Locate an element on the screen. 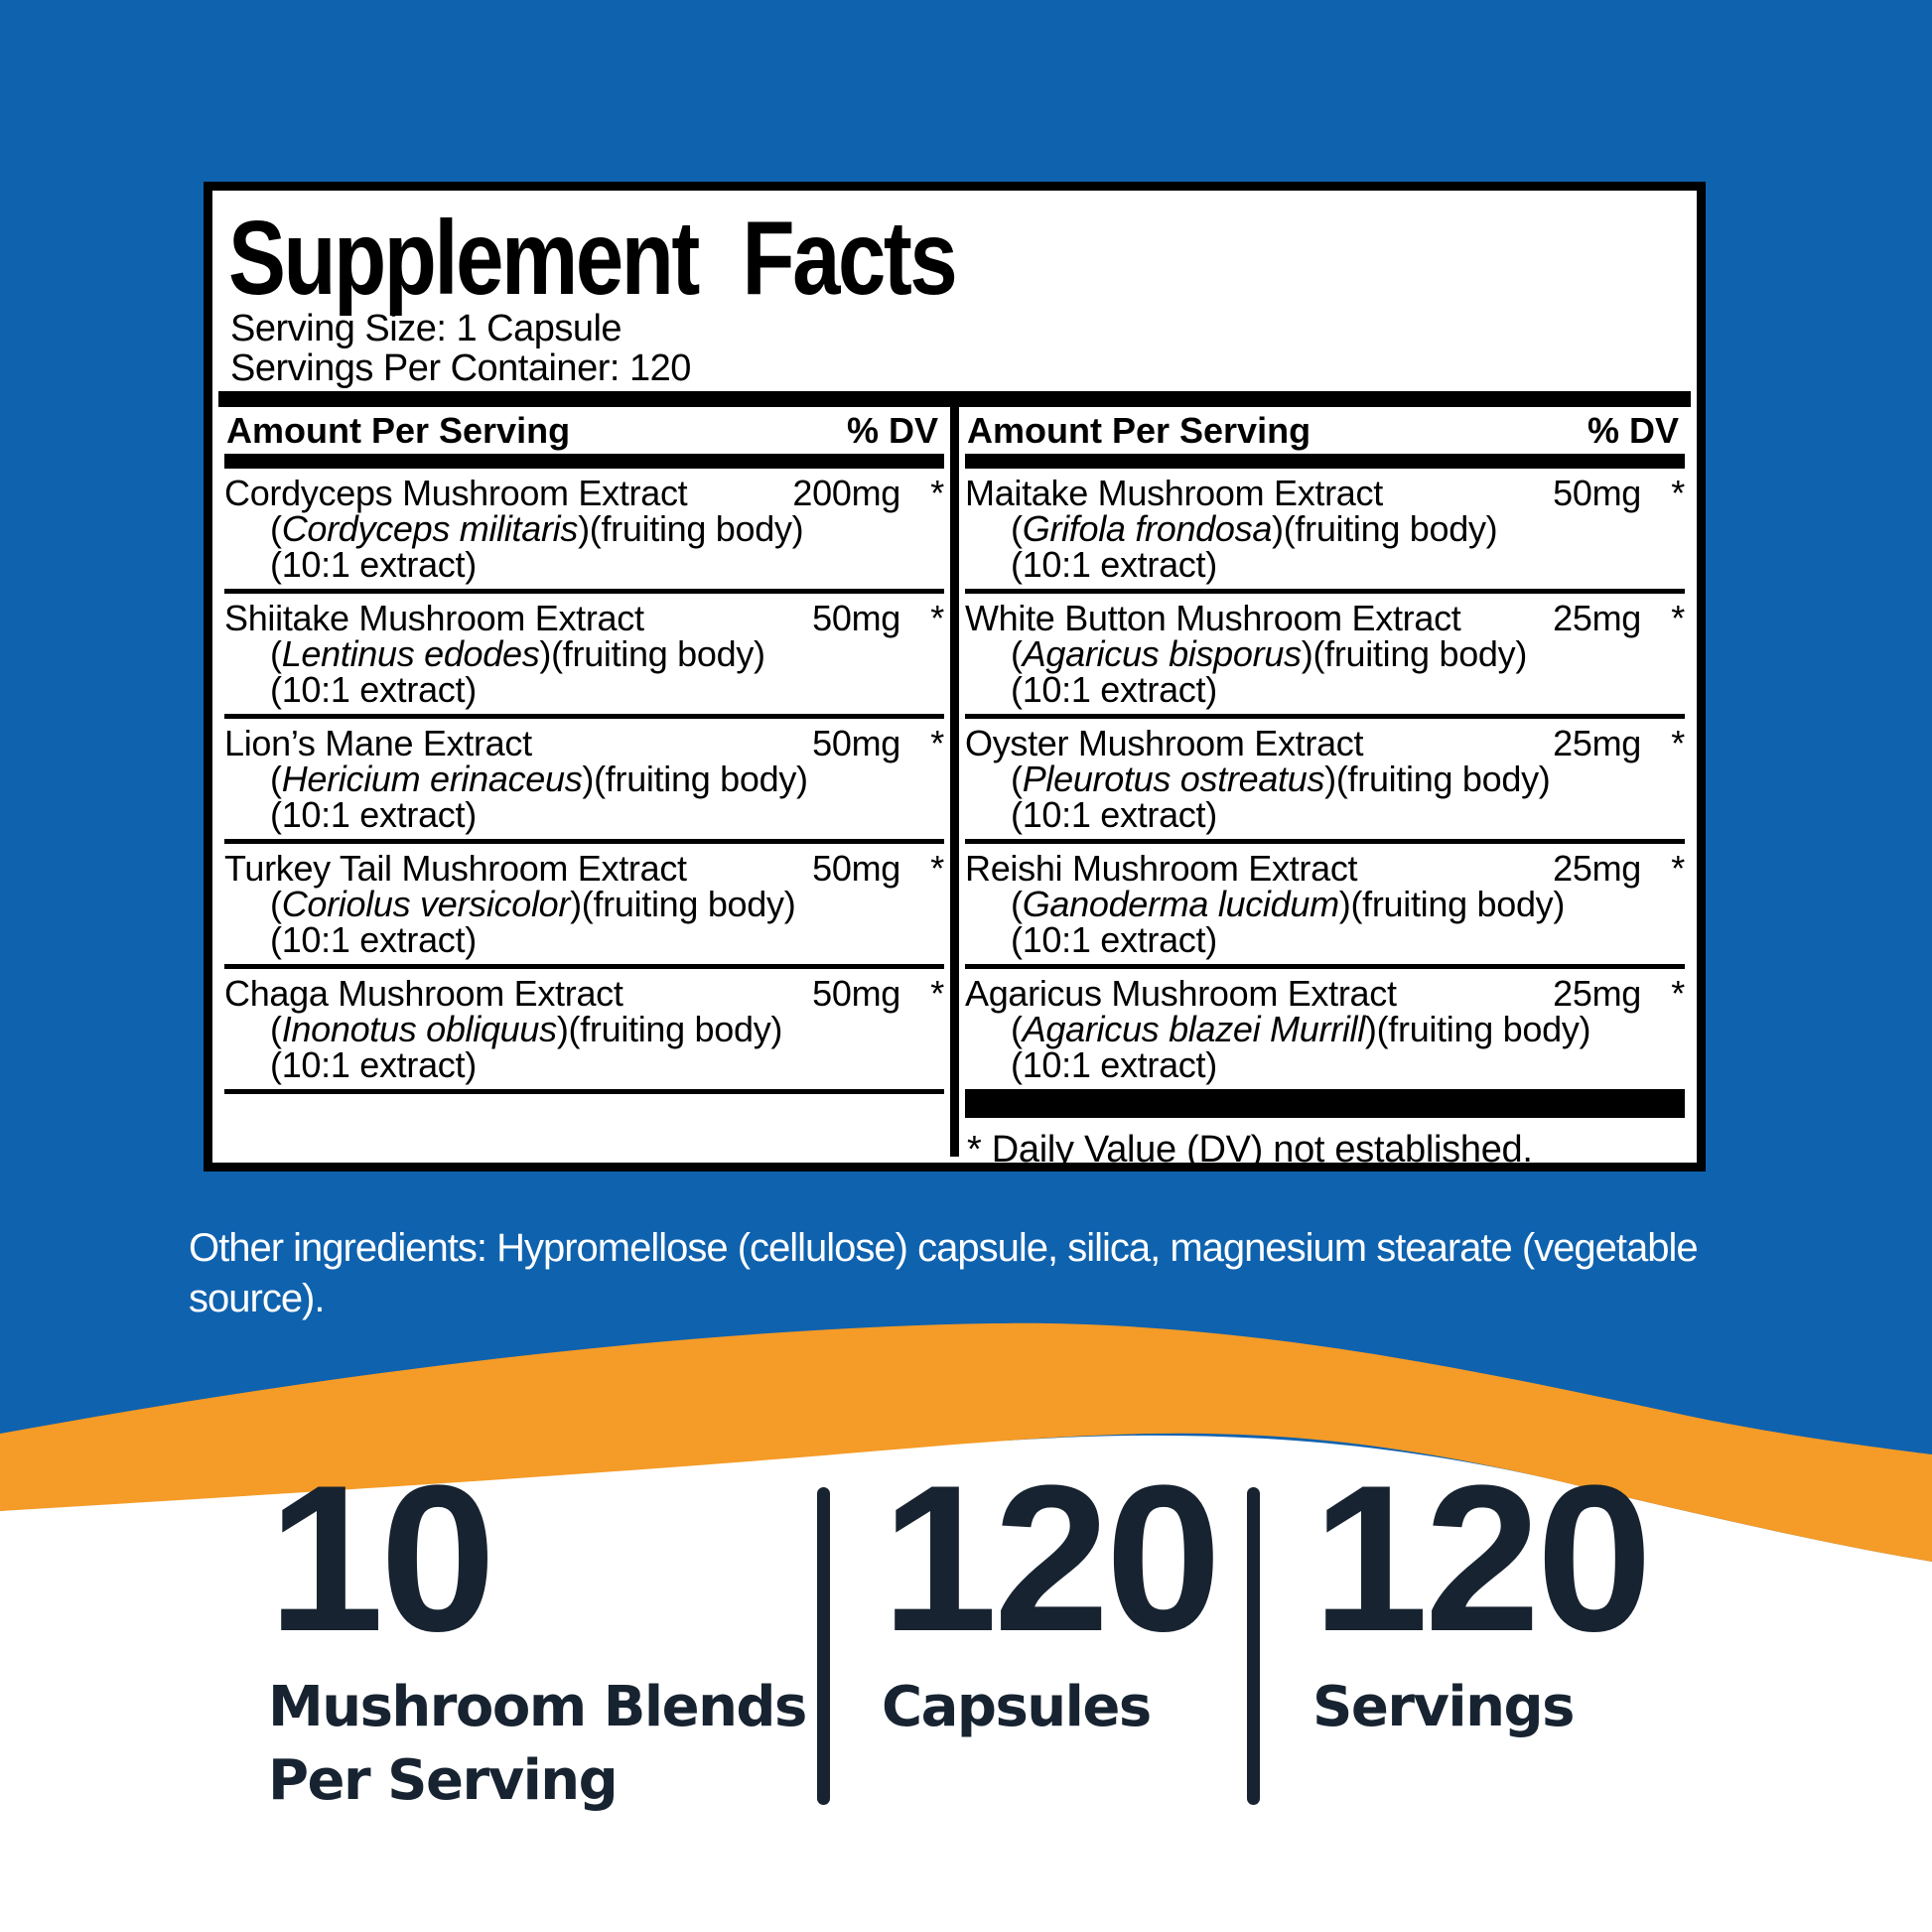 This screenshot has height=1932, width=1932. stat-label-line: Mushroom Blends is located at coordinates (537, 1707).